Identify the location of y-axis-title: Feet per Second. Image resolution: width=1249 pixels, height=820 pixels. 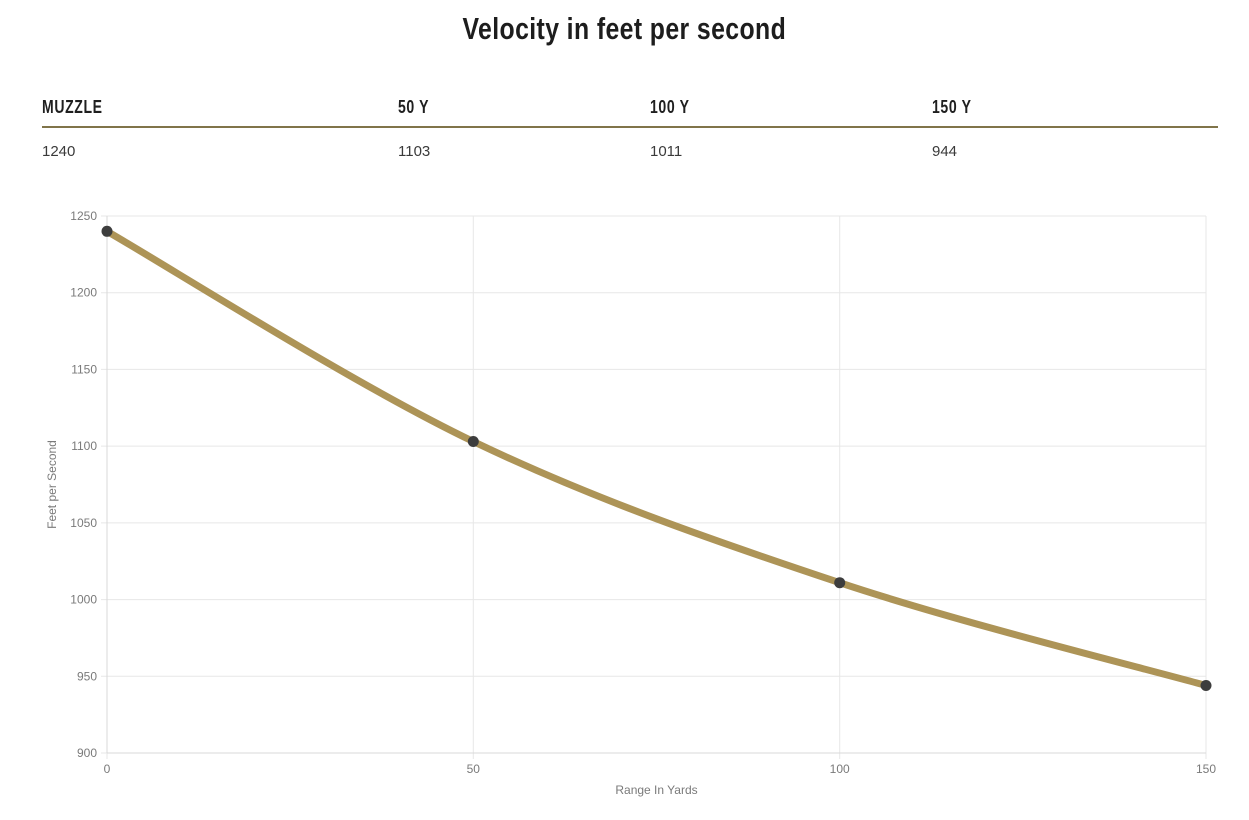
(52, 484).